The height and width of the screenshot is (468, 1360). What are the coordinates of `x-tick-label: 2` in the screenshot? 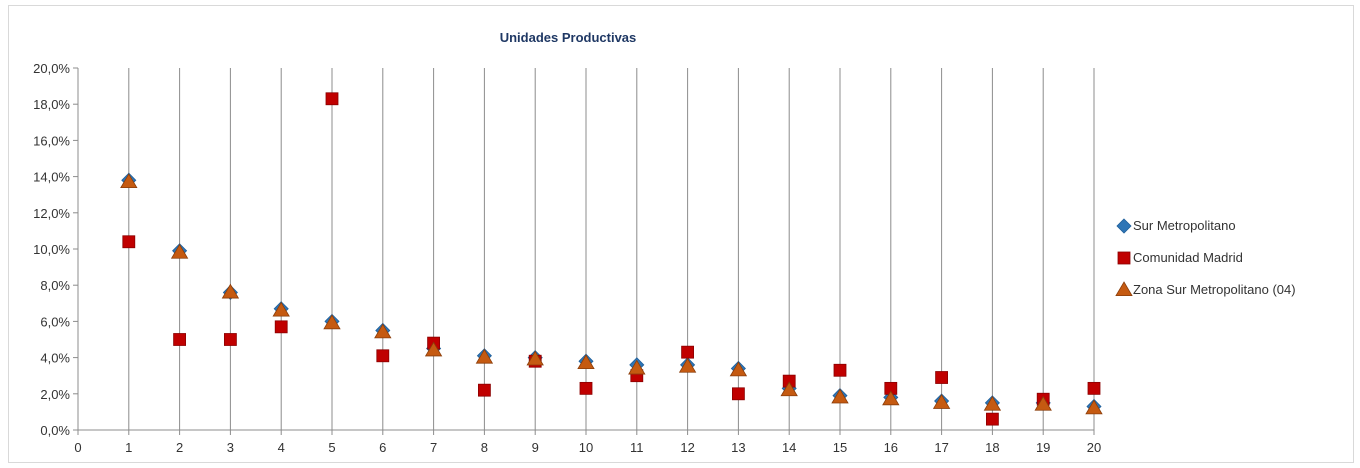 It's located at (179, 447).